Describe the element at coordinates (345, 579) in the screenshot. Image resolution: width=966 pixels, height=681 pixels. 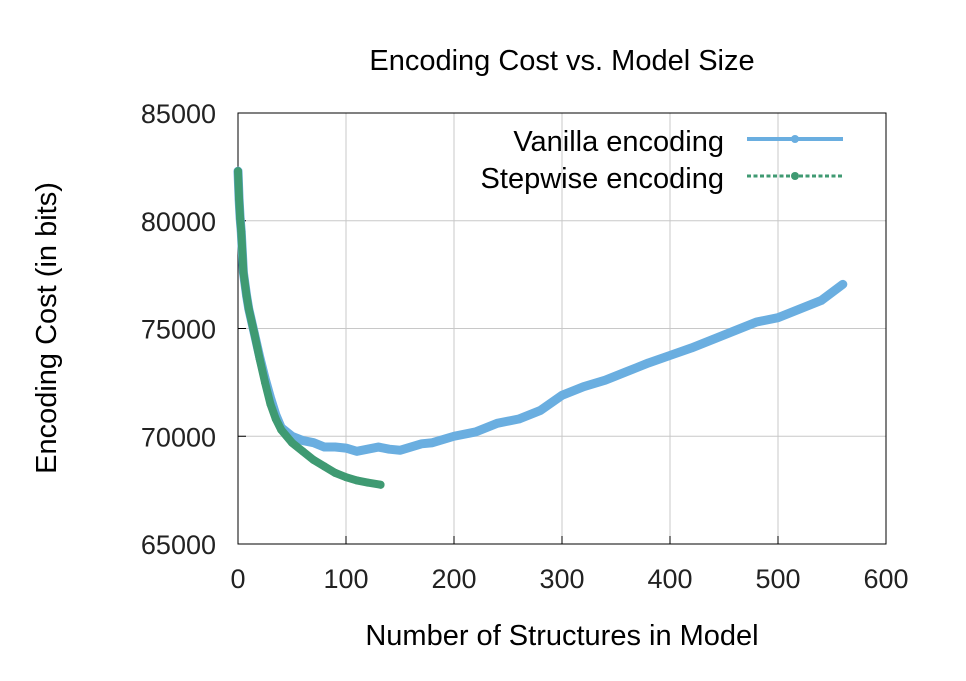
I see `x-tick-label: 100` at that location.